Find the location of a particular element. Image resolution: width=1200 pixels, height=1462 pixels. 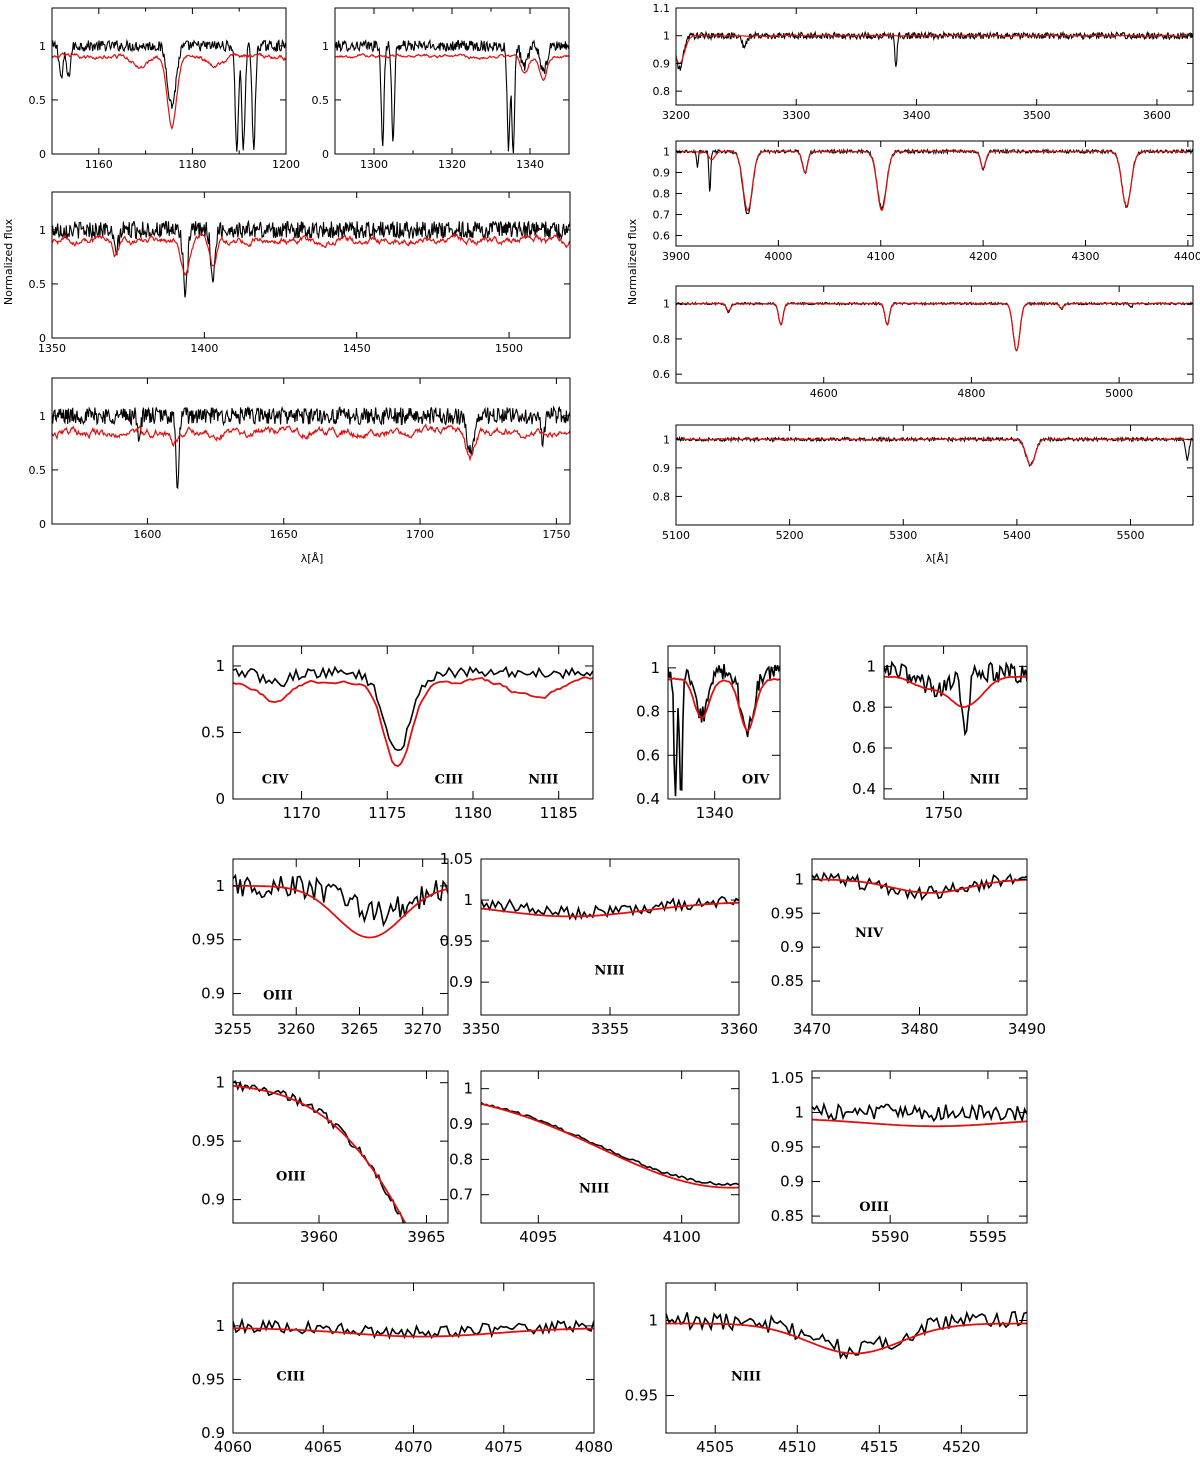

x-tick-label: 5200 is located at coordinates (790, 535).